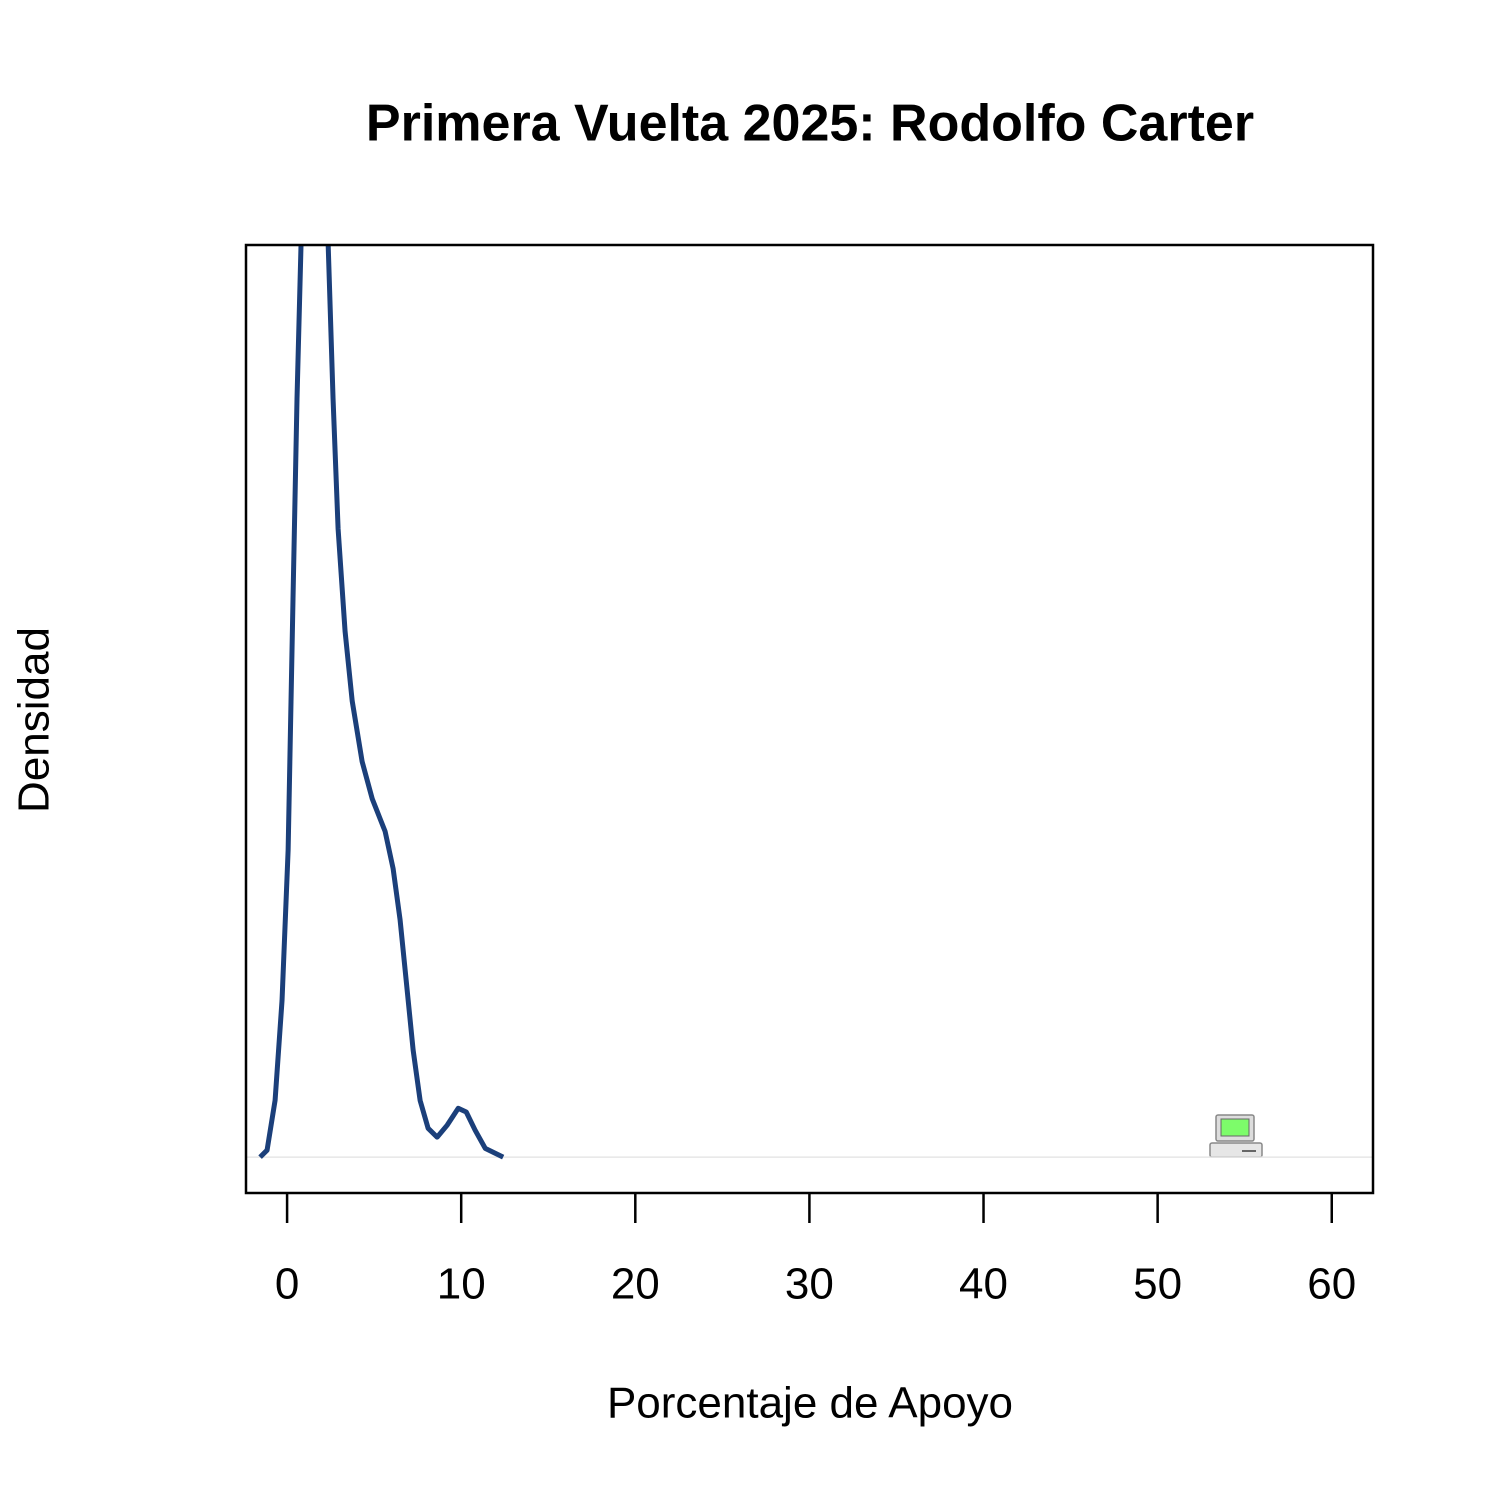  Describe the element at coordinates (1331, 1284) in the screenshot. I see `x-tick-label: 60` at that location.